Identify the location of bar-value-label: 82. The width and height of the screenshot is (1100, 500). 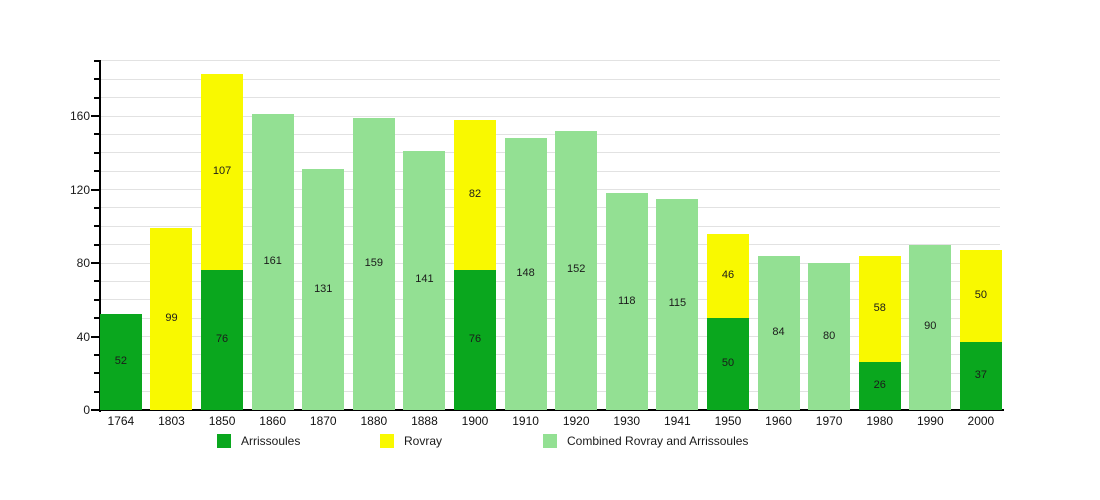
(475, 194).